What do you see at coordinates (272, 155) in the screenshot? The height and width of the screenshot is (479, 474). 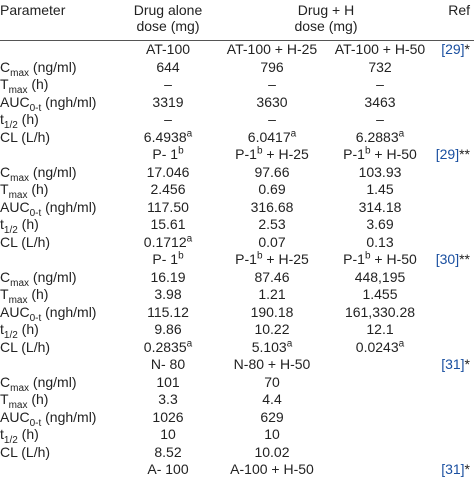 I see `table-cell: P-1b + H-25` at bounding box center [272, 155].